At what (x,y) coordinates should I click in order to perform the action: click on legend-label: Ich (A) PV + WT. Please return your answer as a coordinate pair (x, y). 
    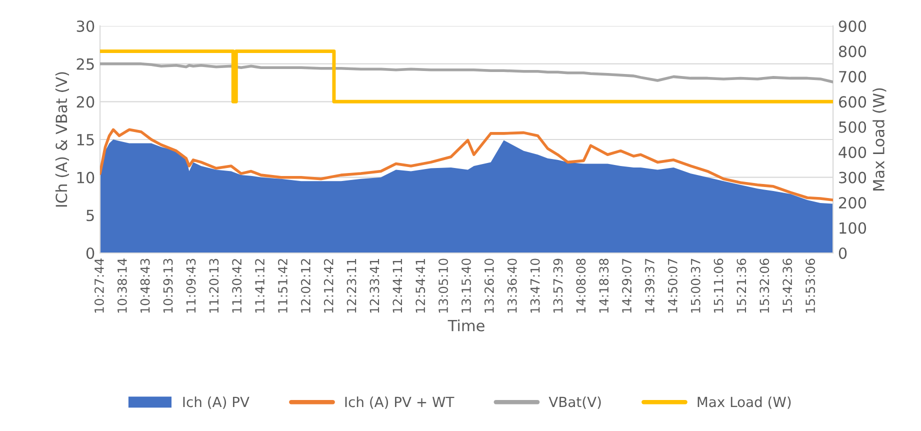
    Looking at the image, I should click on (399, 402).